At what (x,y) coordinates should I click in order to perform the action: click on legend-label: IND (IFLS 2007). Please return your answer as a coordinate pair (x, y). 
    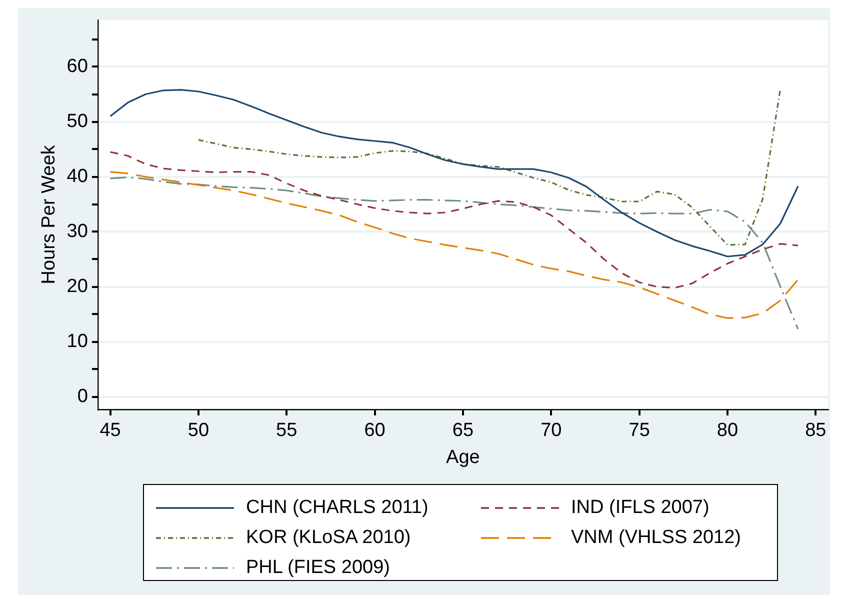
    Looking at the image, I should click on (640, 508).